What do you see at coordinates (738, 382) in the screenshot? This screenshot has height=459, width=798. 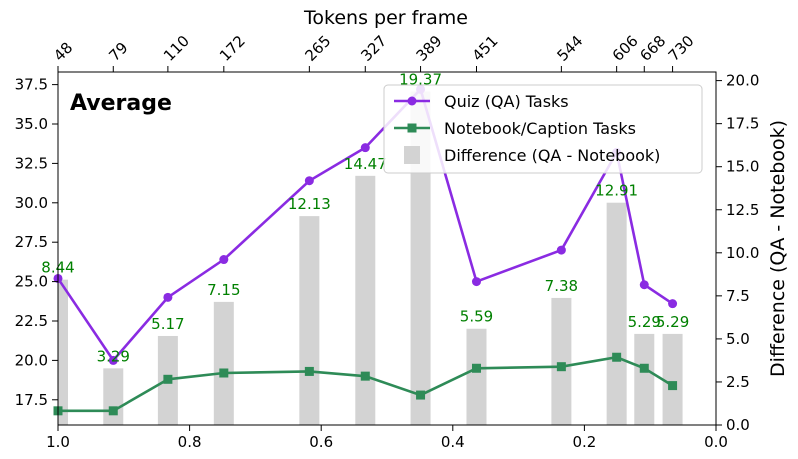 I see `y-right-tick-label: 2.5` at bounding box center [738, 382].